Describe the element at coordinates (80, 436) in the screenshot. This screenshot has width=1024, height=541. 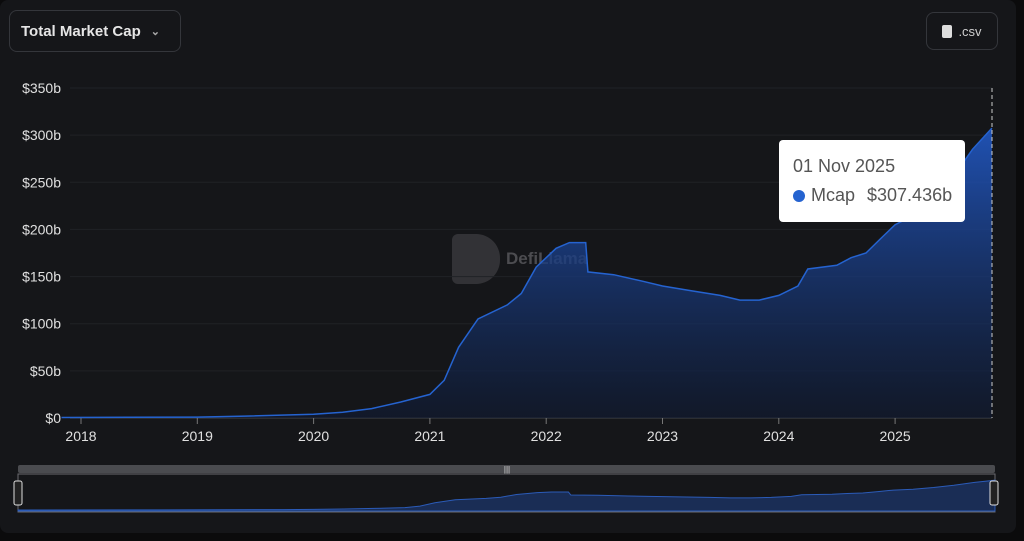
I see `x-tick-label: 2018` at that location.